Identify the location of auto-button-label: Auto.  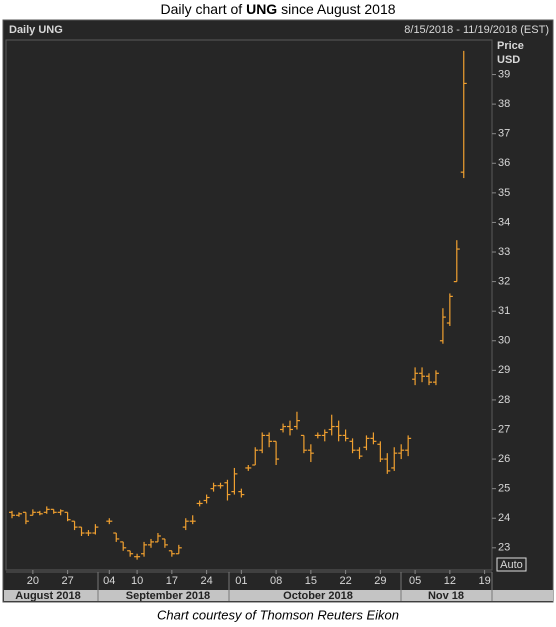
(511, 565).